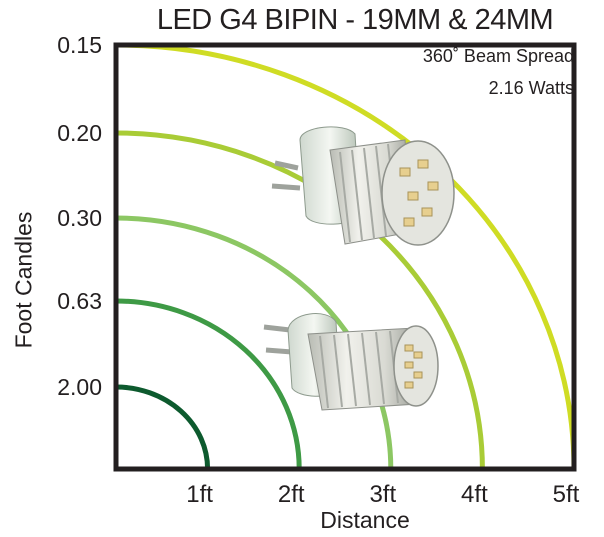  Describe the element at coordinates (291, 494) in the screenshot. I see `x-tick-label: 2ft` at that location.